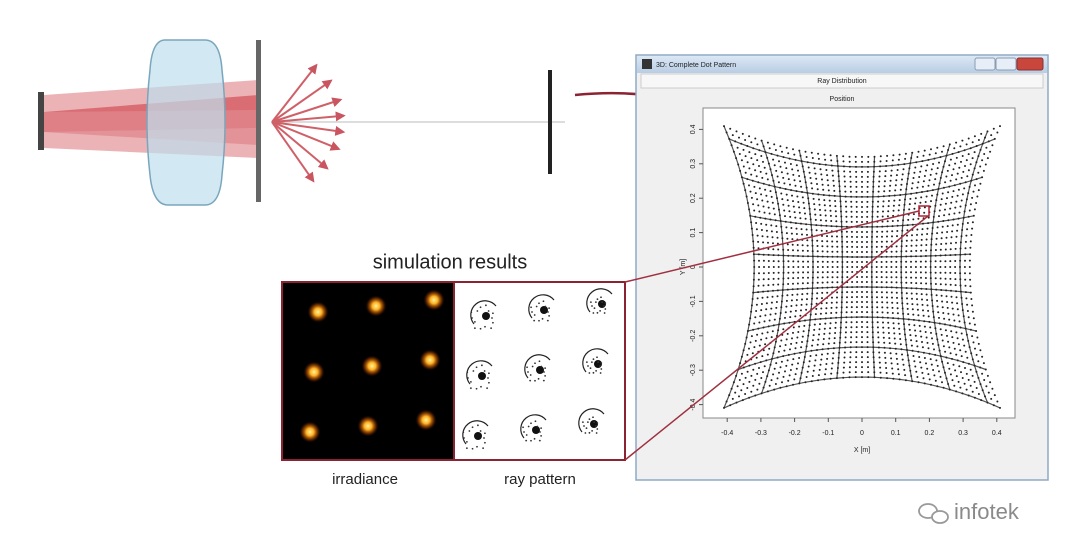 The height and width of the screenshot is (556, 1080). Describe the element at coordinates (293, 152) in the screenshot. I see `ray-arrow` at that location.